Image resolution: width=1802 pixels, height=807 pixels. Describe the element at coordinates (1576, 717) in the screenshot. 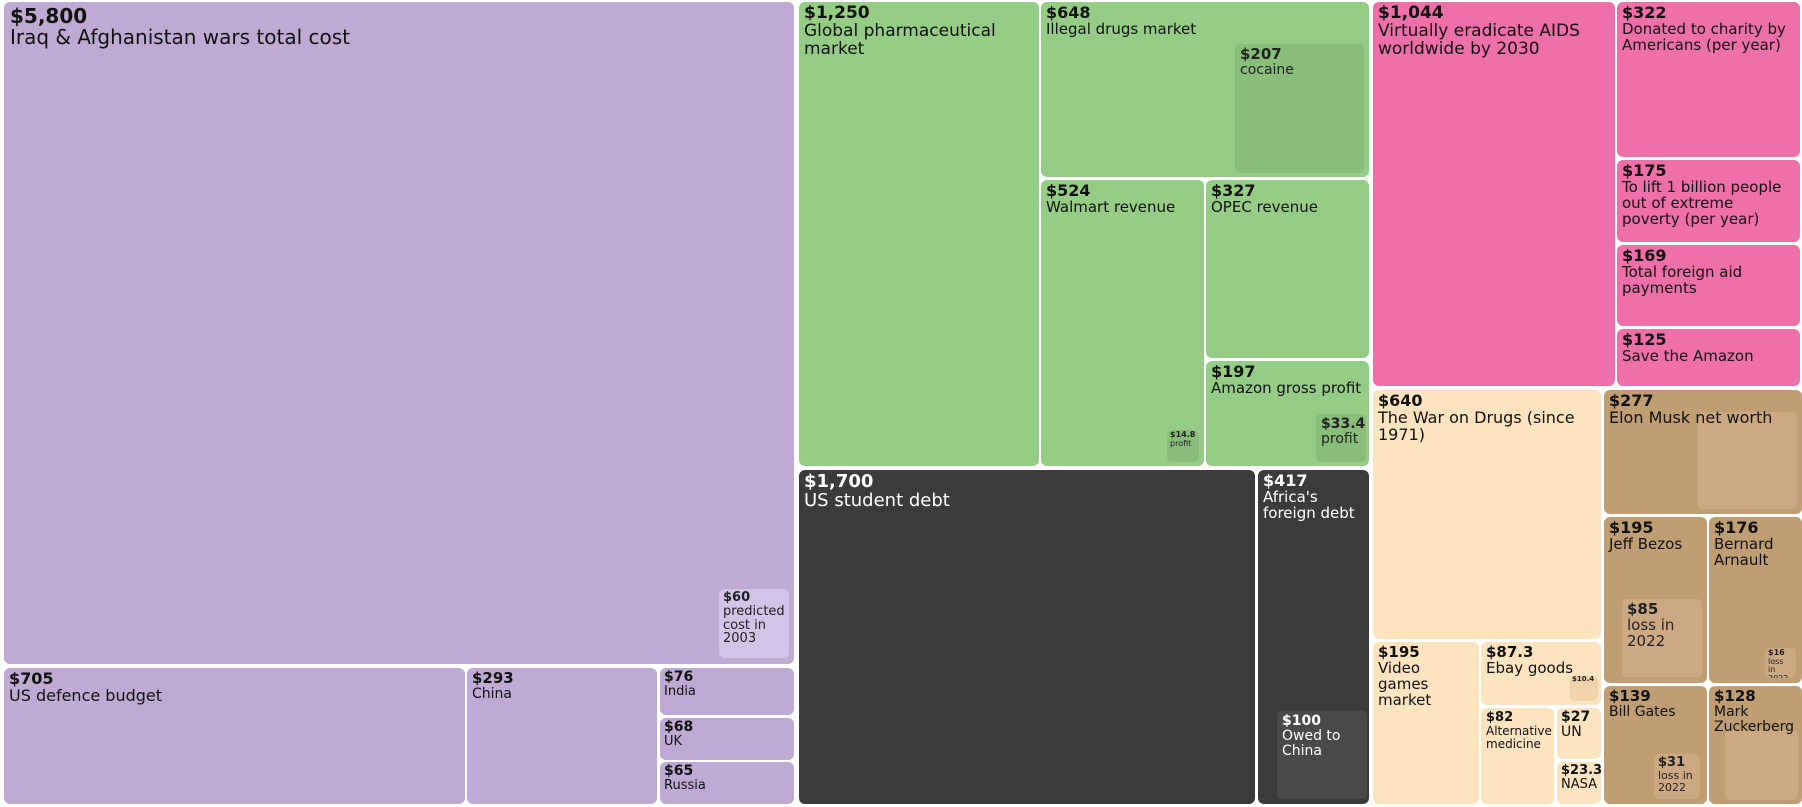

I see `tile-value: $27` at that location.